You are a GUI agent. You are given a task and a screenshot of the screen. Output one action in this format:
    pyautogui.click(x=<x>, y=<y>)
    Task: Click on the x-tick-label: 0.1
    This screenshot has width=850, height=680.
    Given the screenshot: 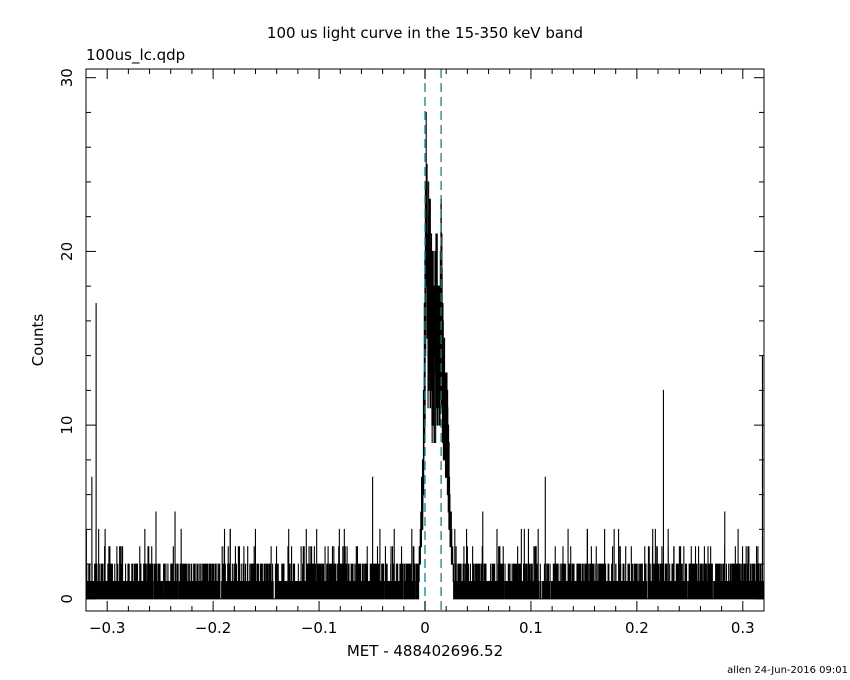 What is the action you would take?
    pyautogui.click(x=531, y=628)
    